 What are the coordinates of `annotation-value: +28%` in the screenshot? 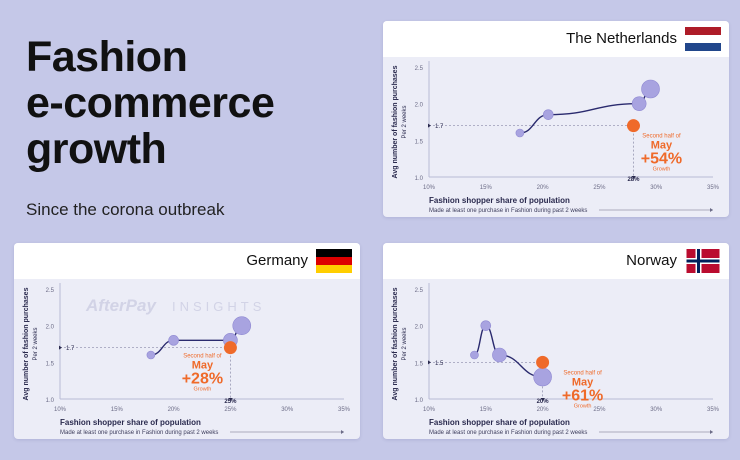 It's located at (202, 379).